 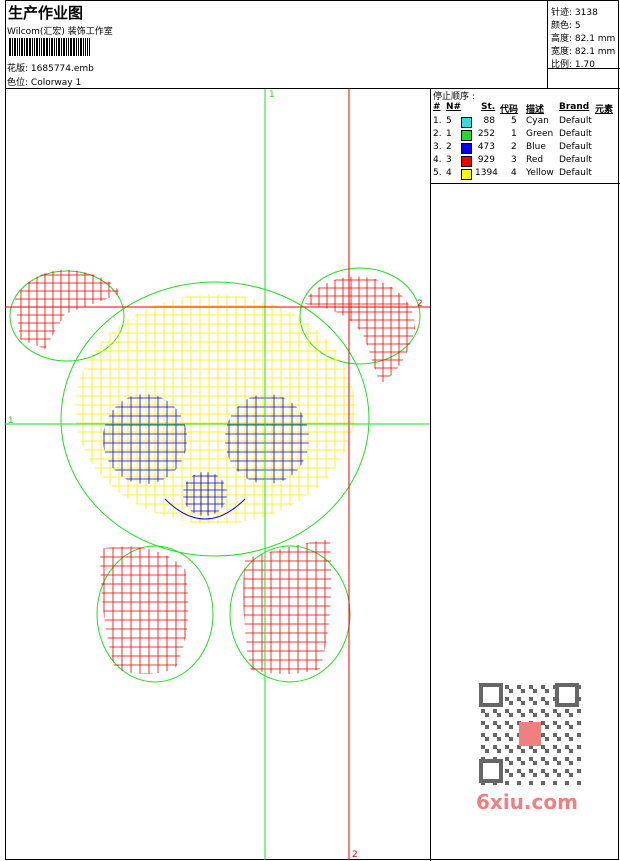 I want to click on color-row: 5. 4 1394 4 Yellow Default, so click(x=525, y=174).